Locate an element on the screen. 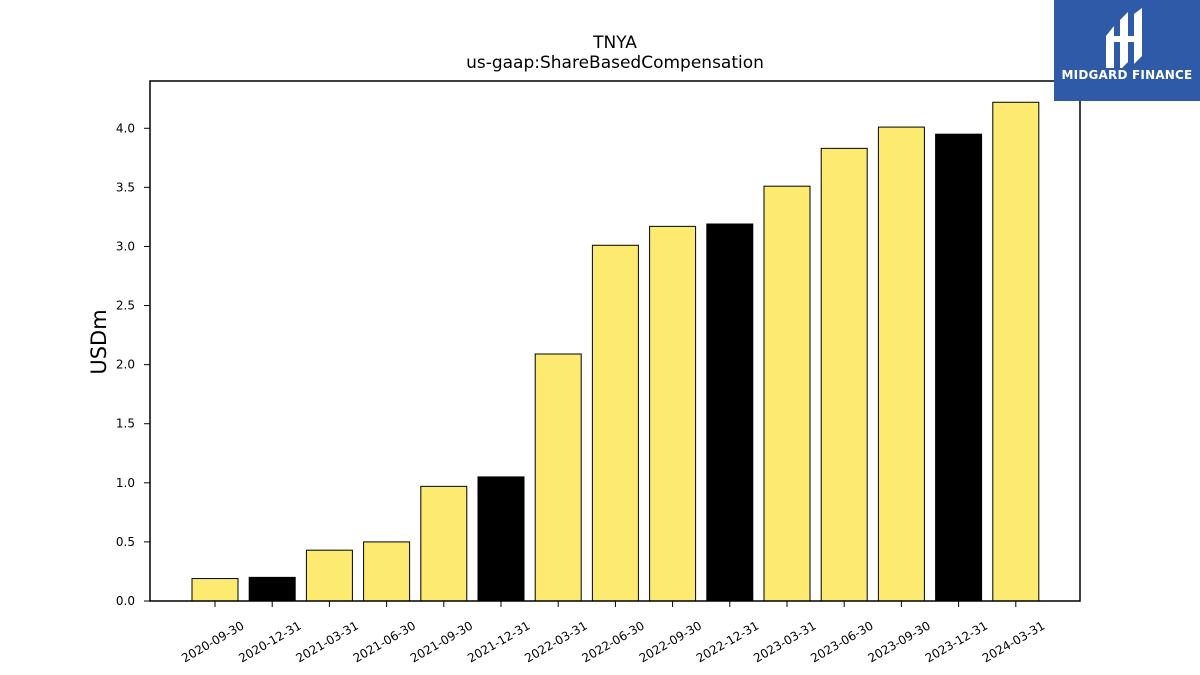  x-tick-label: 2023-06-30 is located at coordinates (841, 641).